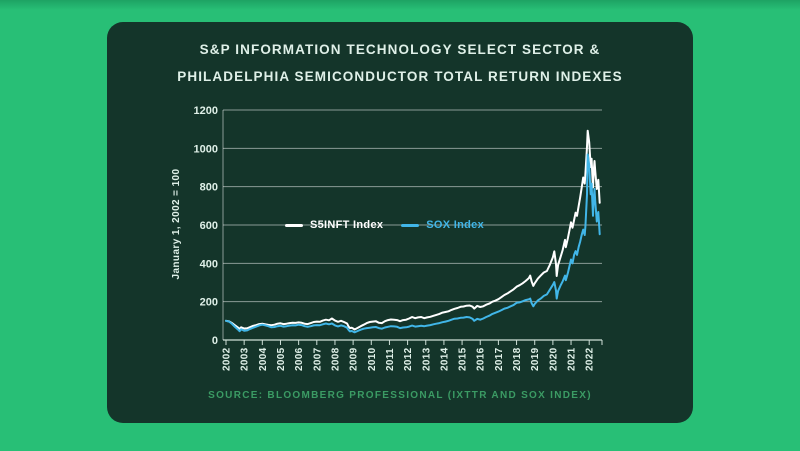 This screenshot has height=451, width=800. Describe the element at coordinates (281, 359) in the screenshot. I see `x-tick-label: 2005` at that location.